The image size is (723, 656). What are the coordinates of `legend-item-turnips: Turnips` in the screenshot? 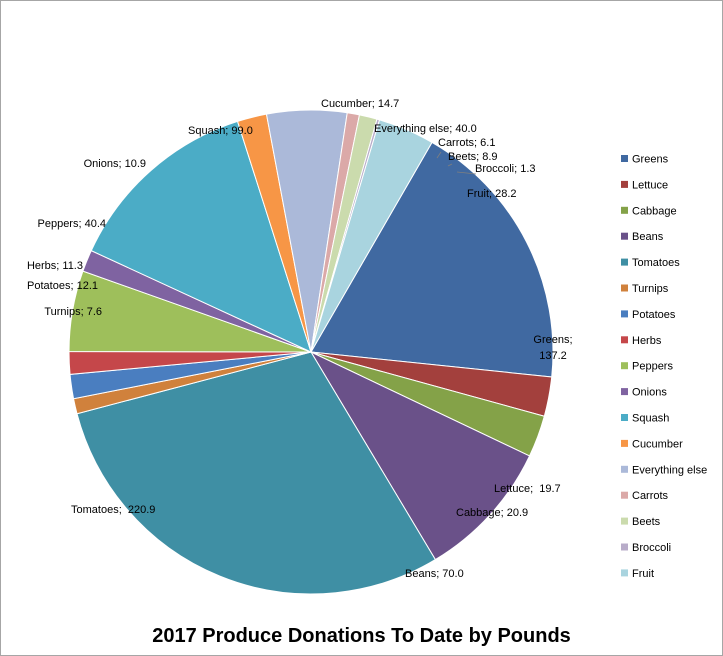 It's located at (645, 289).